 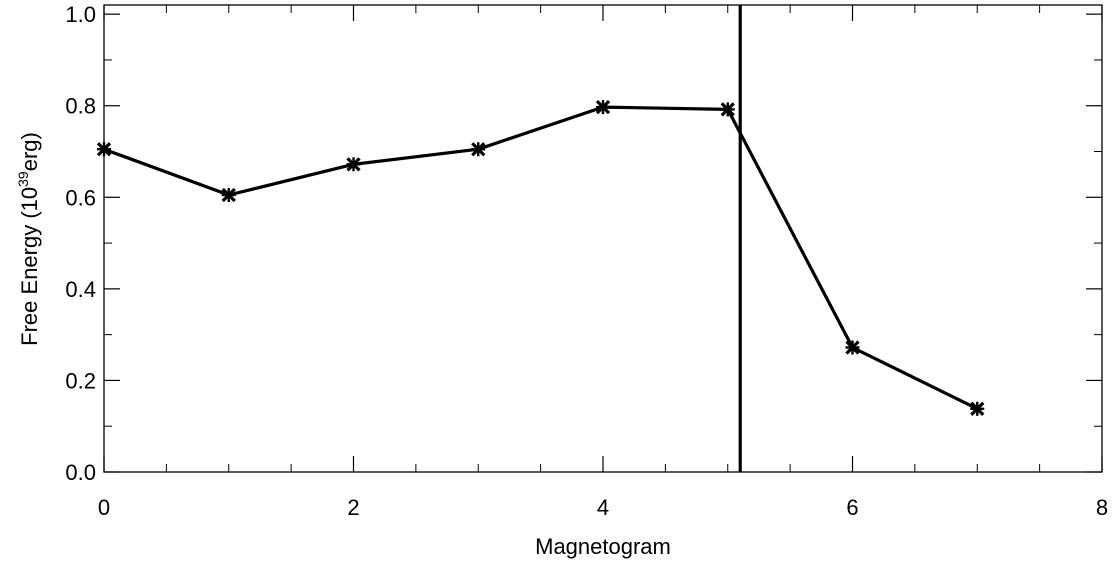 What do you see at coordinates (353, 507) in the screenshot?
I see `x-tick-label: 2` at bounding box center [353, 507].